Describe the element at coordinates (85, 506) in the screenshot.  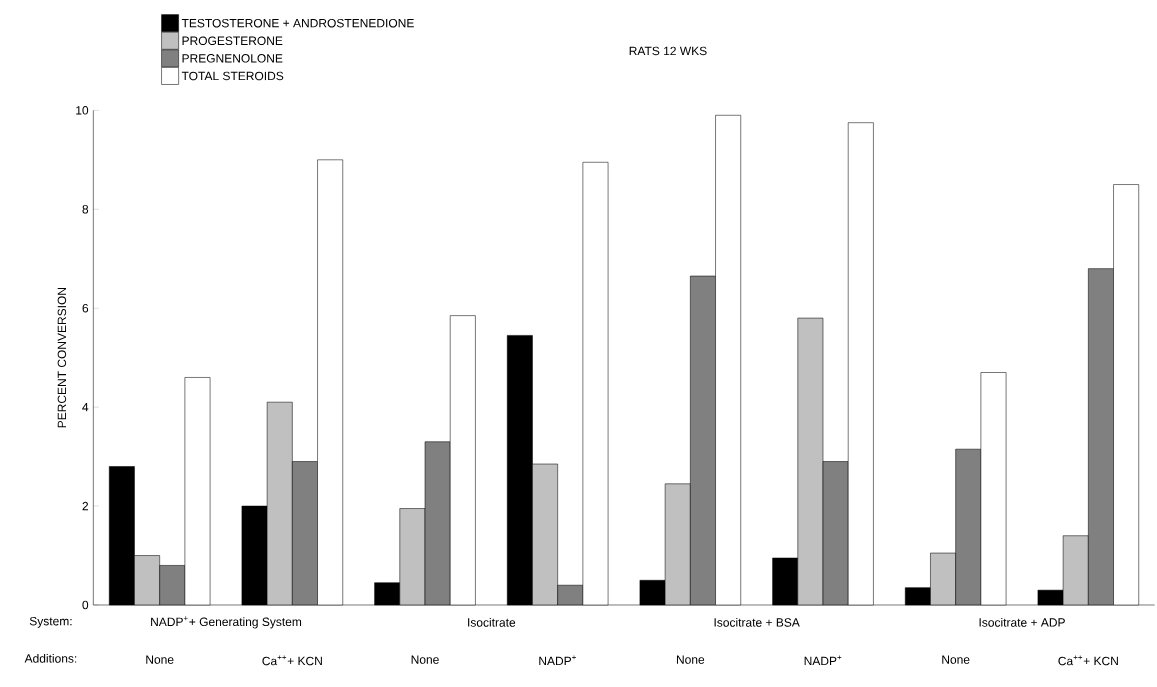
I see `y-tick-label: 2` at that location.